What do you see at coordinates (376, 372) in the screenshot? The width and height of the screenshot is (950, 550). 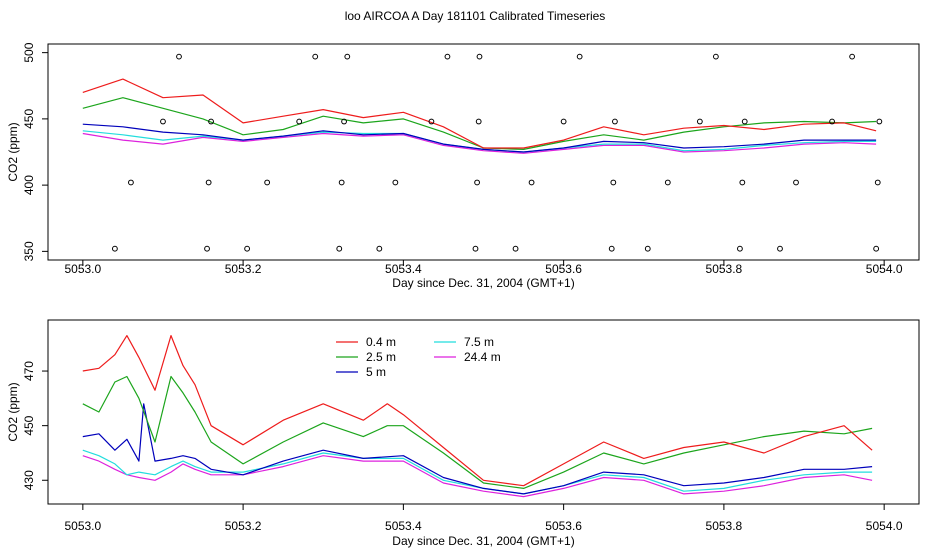 I see `legend-label: 5 m` at bounding box center [376, 372].